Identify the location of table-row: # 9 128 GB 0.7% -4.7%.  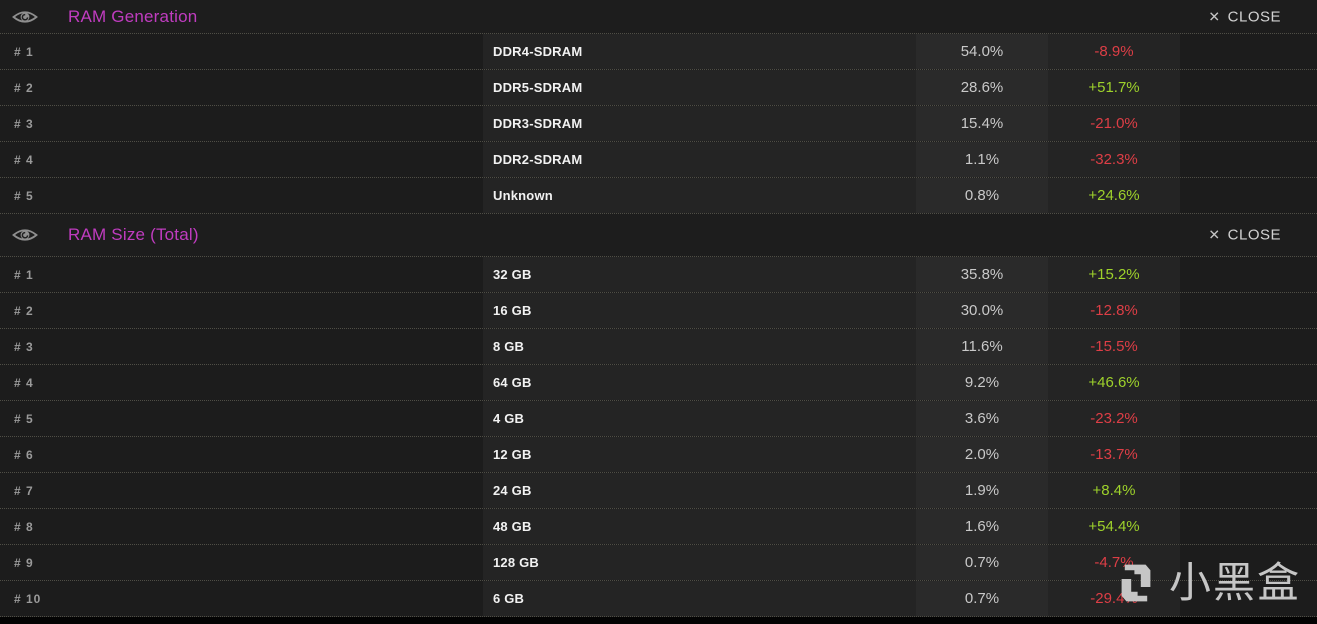
(658, 563).